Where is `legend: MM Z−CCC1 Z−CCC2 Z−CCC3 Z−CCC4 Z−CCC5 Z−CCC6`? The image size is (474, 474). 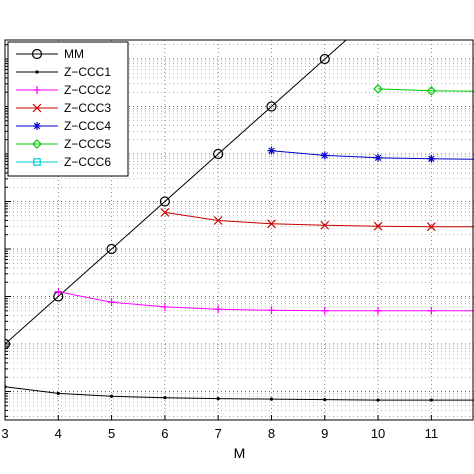 legend: MM Z−CCC1 Z−CCC2 Z−CCC3 Z−CCC4 Z−CCC5 Z−CCC6 is located at coordinates (68, 109).